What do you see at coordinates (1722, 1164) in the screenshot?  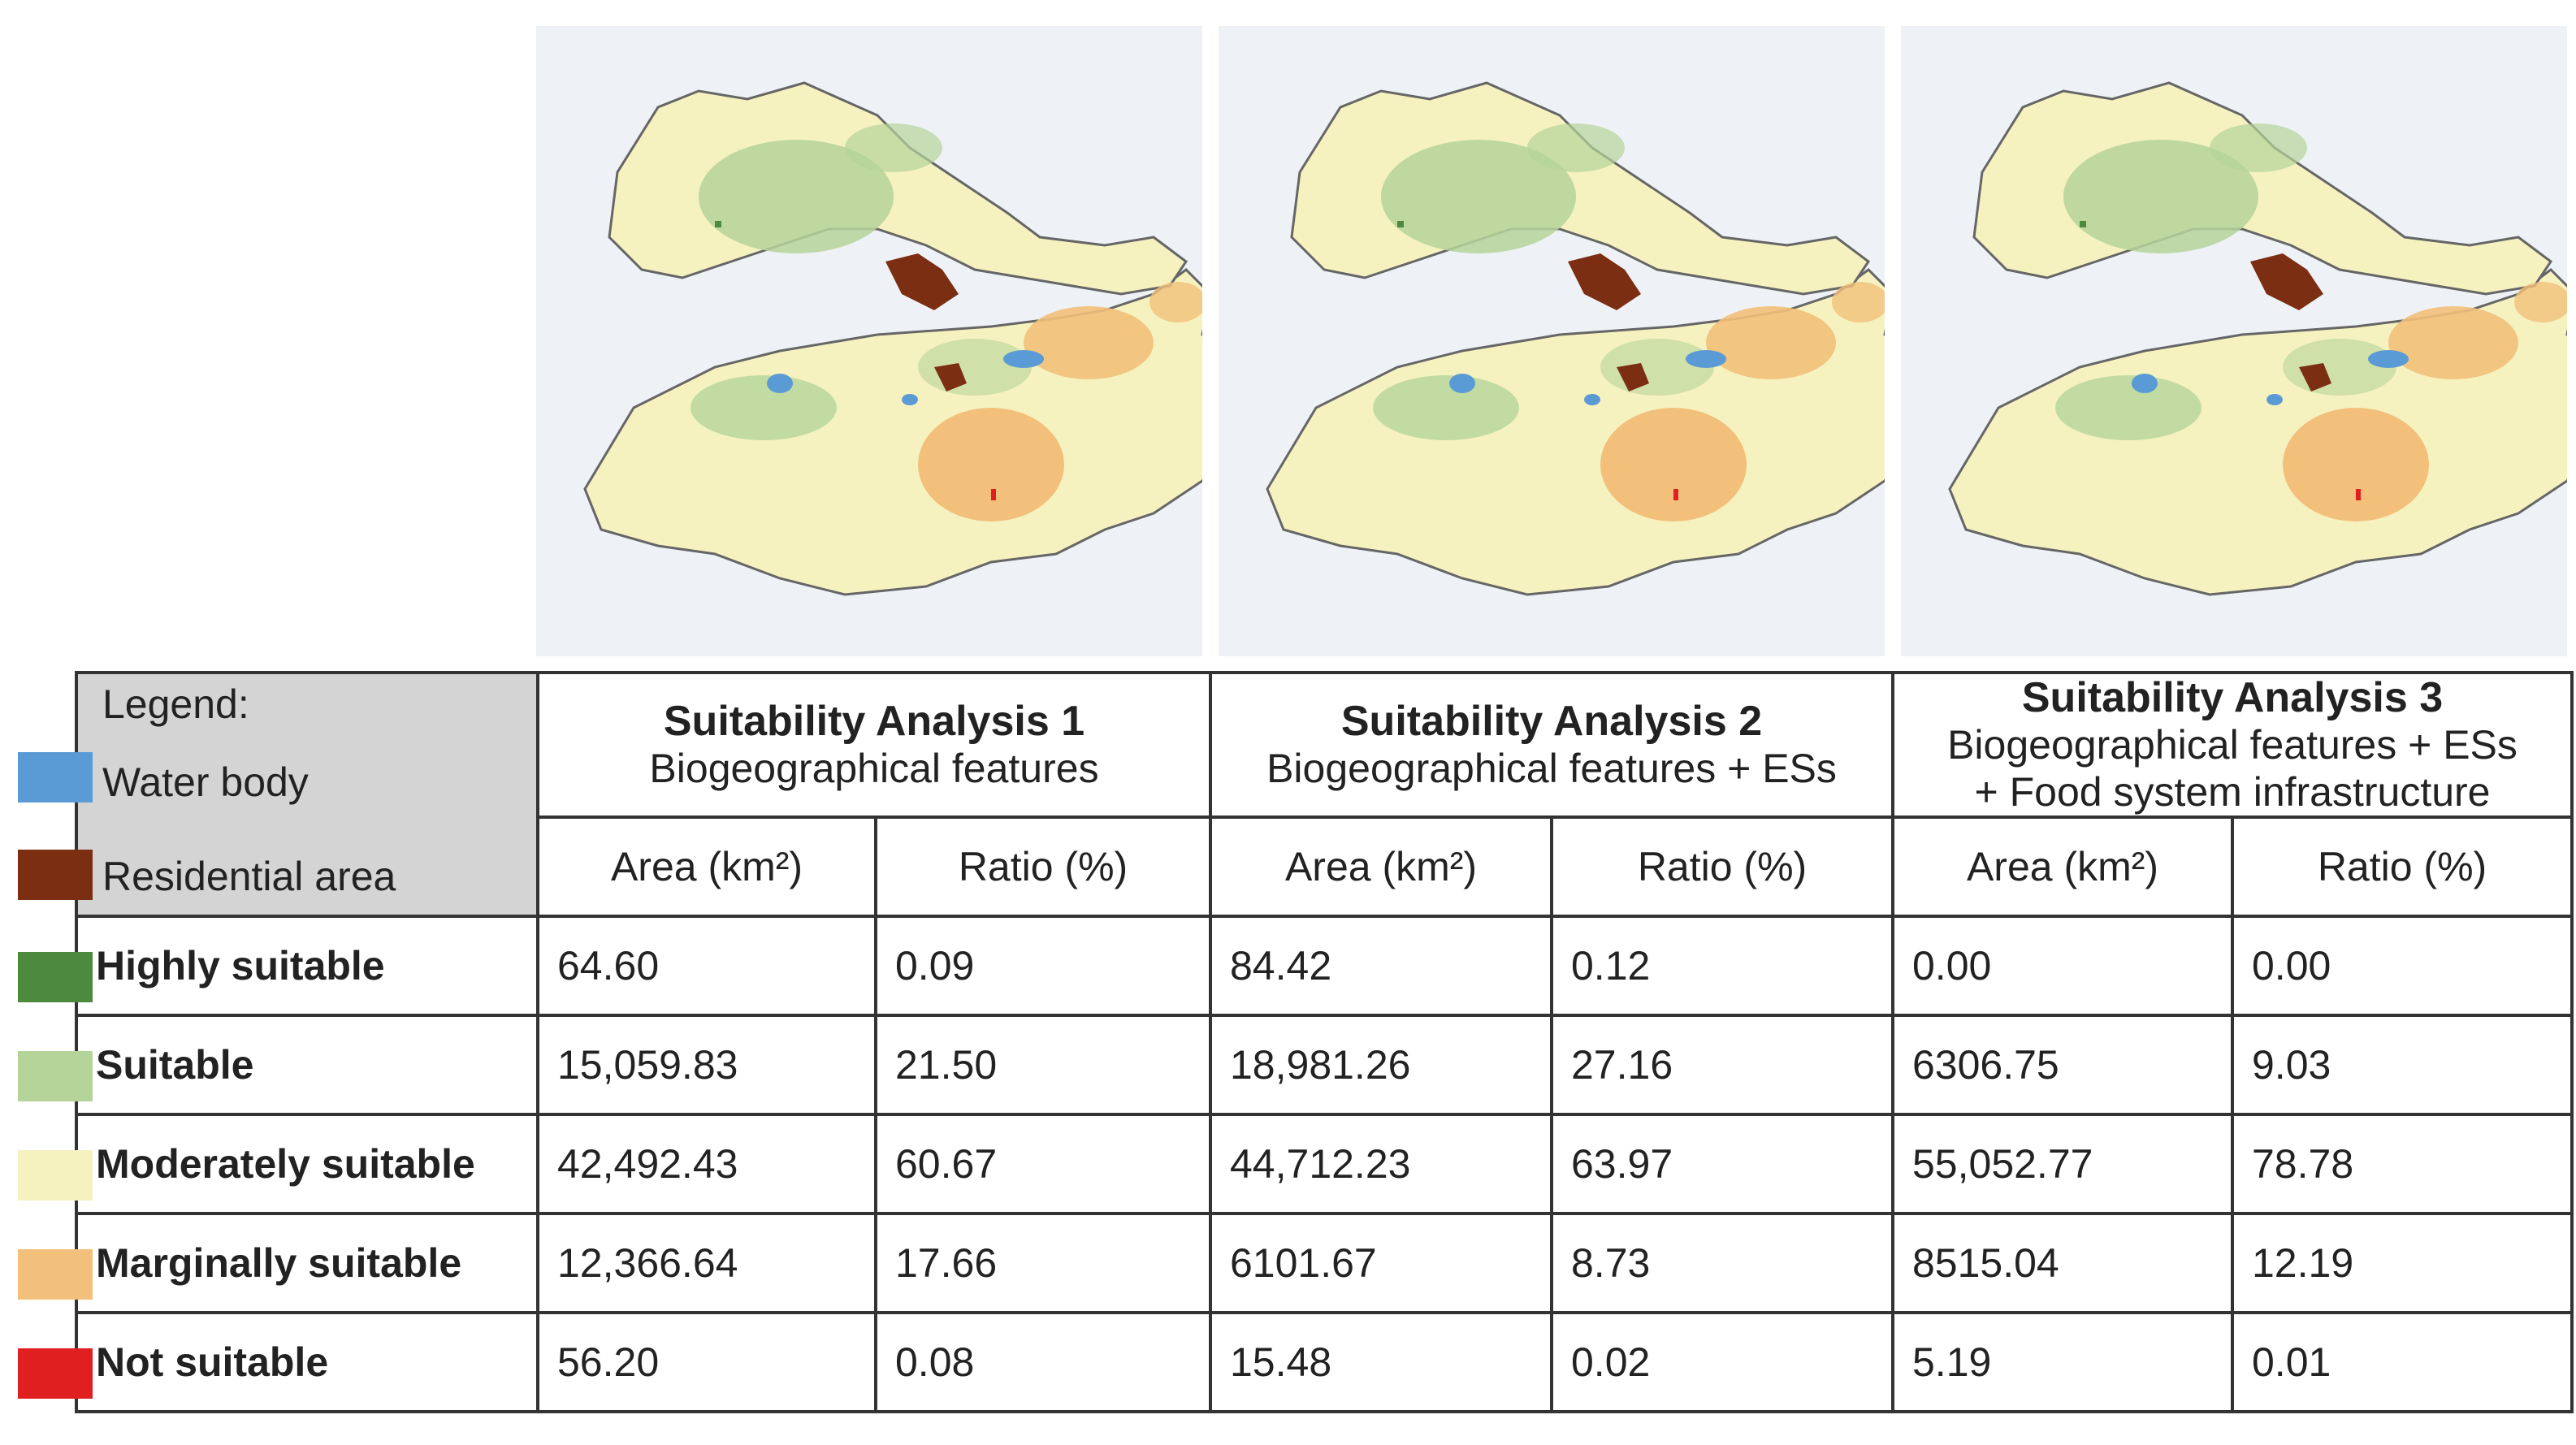 I see `table-cell: 63.97` at bounding box center [1722, 1164].